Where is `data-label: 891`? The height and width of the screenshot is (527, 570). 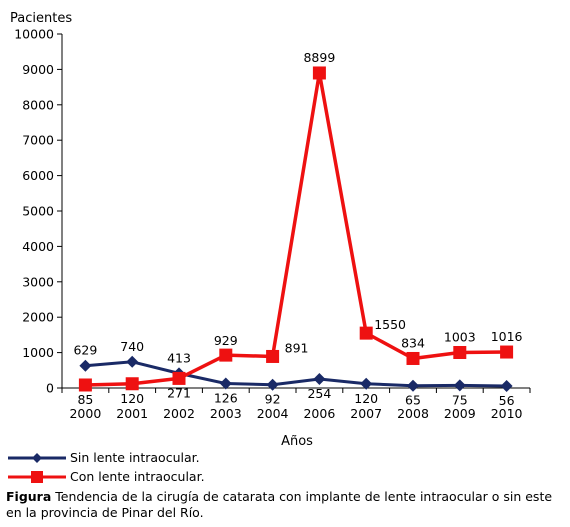 data-label: 891 is located at coordinates (297, 347).